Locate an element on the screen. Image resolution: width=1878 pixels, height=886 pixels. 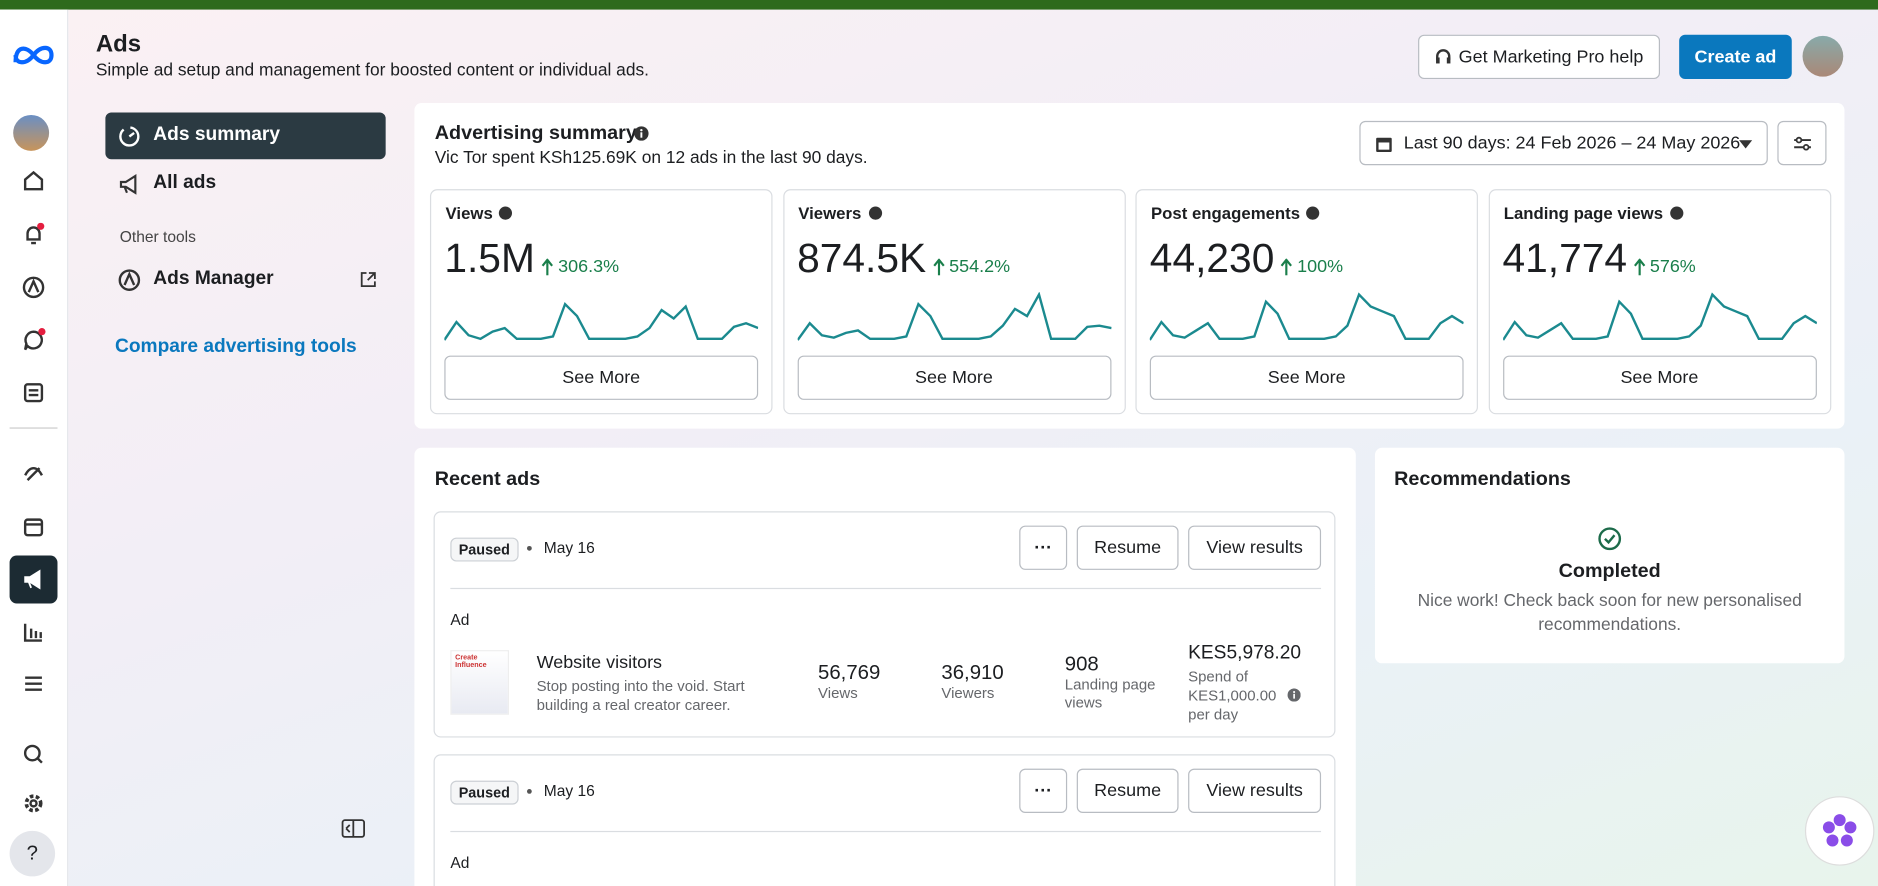
search-icon is located at coordinates (34, 754).